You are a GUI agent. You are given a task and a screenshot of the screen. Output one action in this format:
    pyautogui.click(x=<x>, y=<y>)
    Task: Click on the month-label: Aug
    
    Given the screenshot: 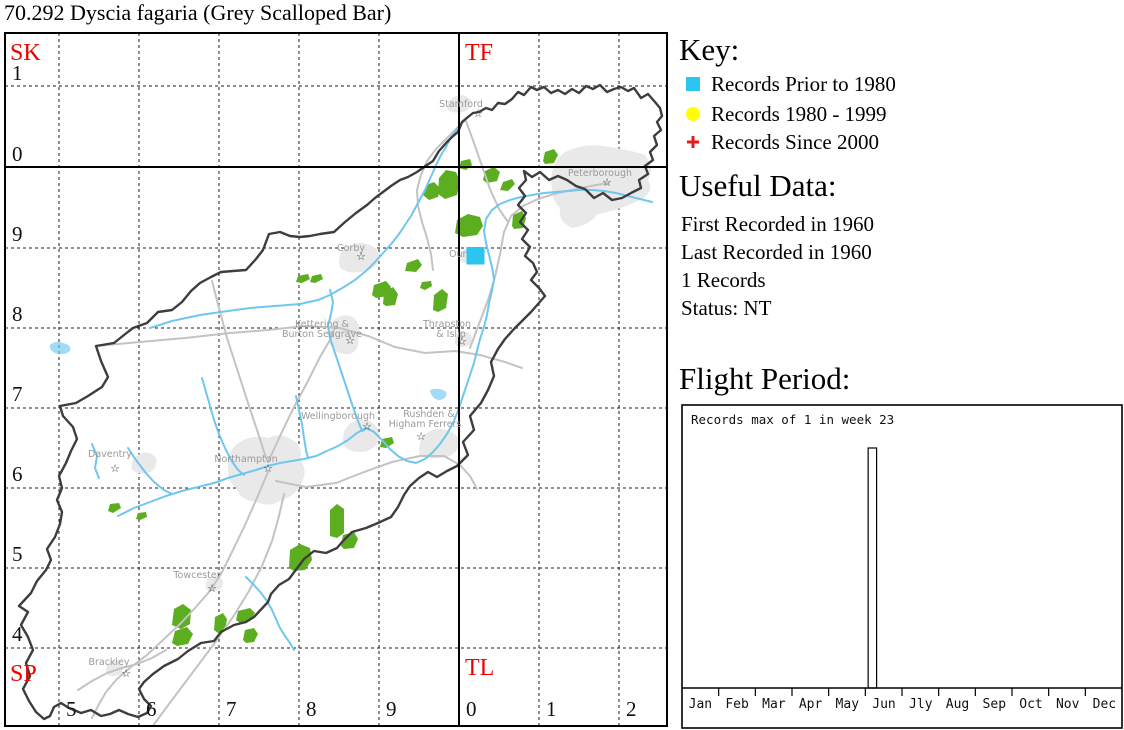 What is the action you would take?
    pyautogui.click(x=957, y=704)
    